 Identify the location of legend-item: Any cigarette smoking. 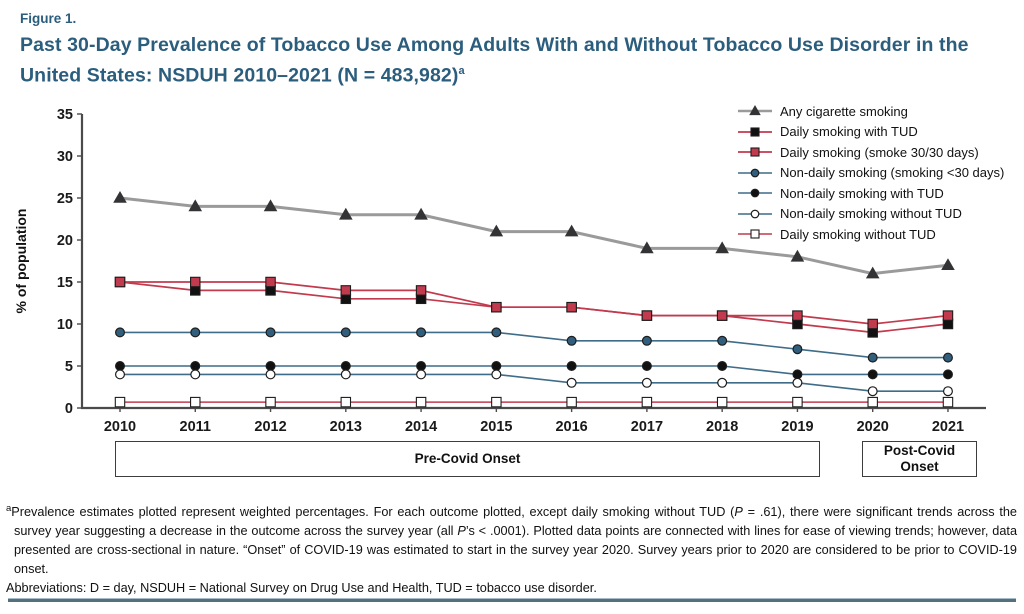
(879, 111).